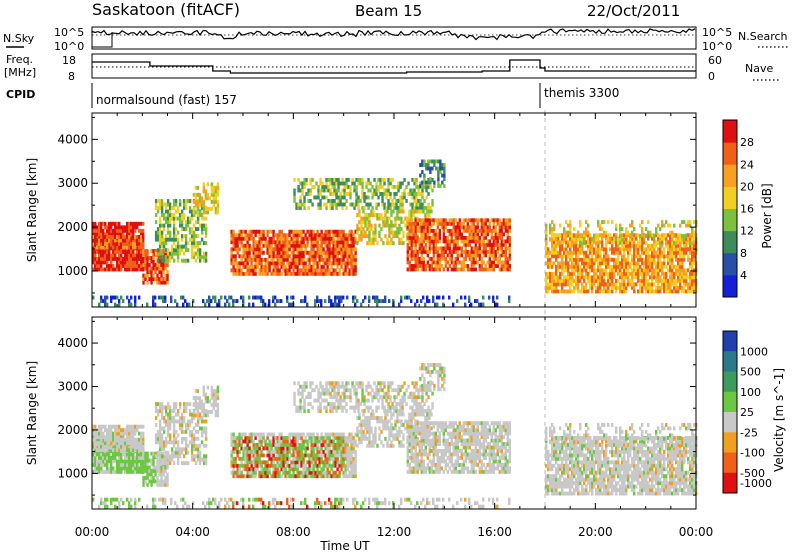 The height and width of the screenshot is (554, 800). Describe the element at coordinates (312, 95) in the screenshot. I see `cpid-strip: CPID normalsound (fast) 157 themis 3300` at that location.